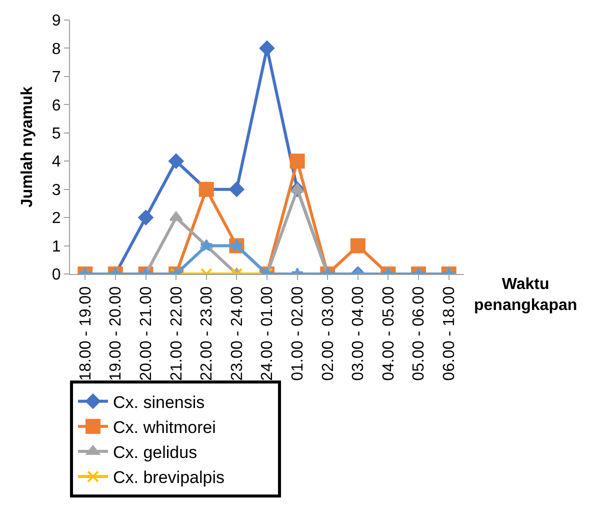  Describe the element at coordinates (56, 105) in the screenshot. I see `y-tick-label: 6` at that location.